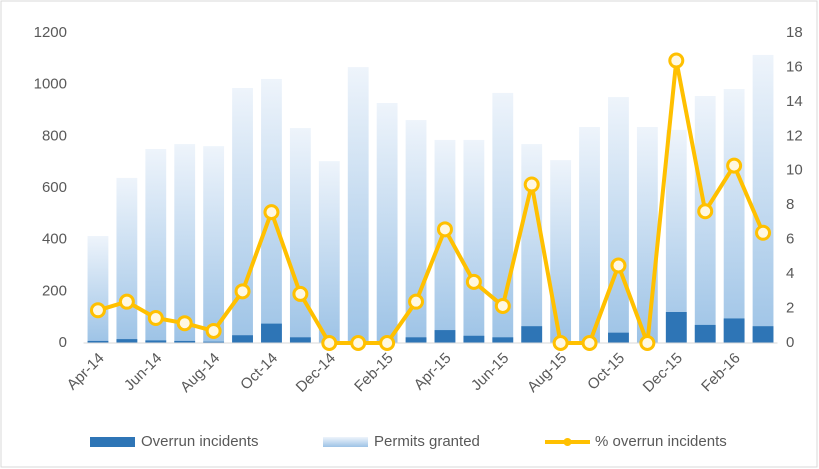 This screenshot has height=469, width=819. Describe the element at coordinates (794, 135) in the screenshot. I see `y2-tick-label: 12` at that location.